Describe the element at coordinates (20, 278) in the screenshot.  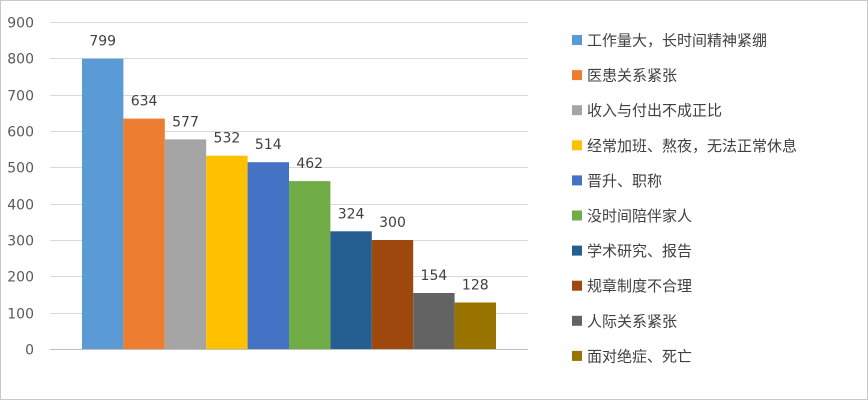
I see `y-tick-label: 200` at that location.